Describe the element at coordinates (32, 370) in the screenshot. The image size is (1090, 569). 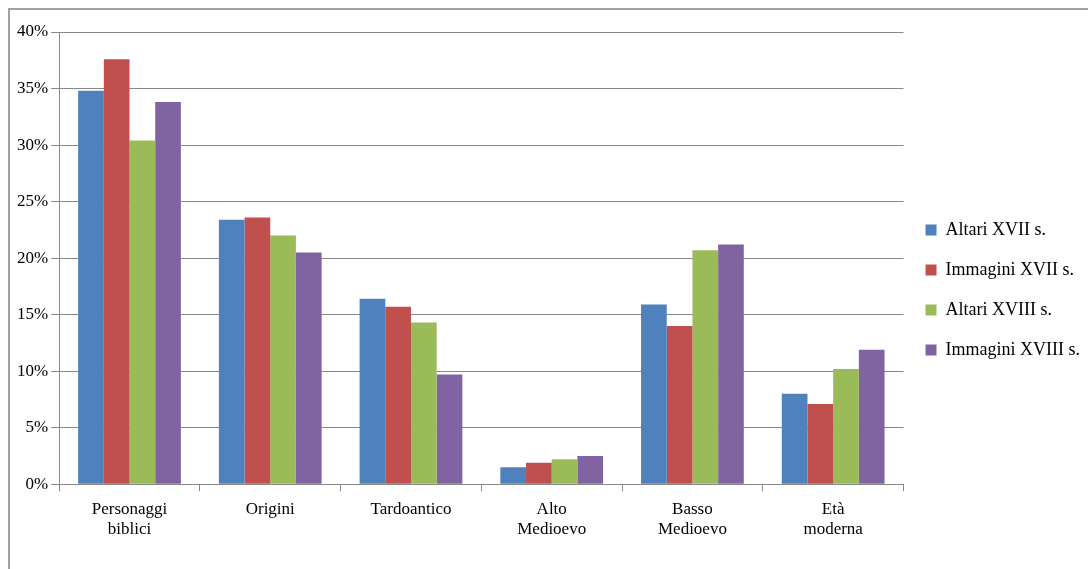
I see `y-tick-label: 10%` at that location.